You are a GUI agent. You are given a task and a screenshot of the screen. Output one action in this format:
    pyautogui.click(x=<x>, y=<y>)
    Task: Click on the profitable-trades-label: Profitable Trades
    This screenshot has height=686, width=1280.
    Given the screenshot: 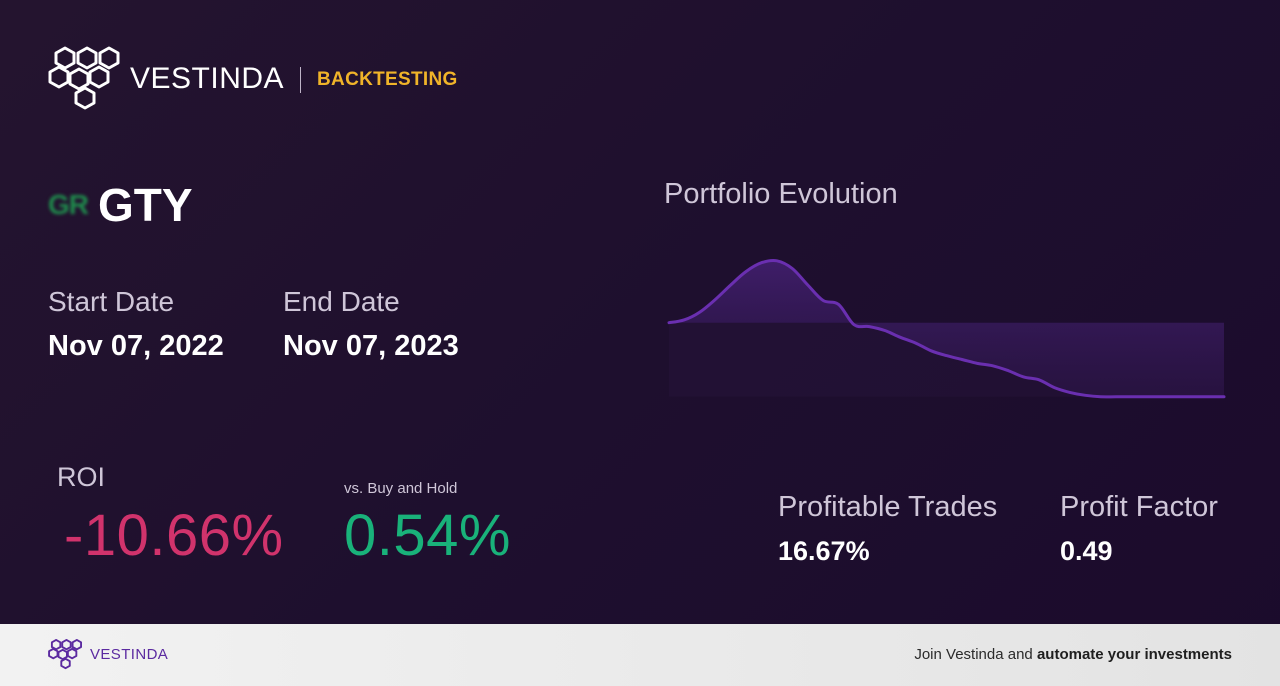 What is the action you would take?
    pyautogui.click(x=888, y=507)
    